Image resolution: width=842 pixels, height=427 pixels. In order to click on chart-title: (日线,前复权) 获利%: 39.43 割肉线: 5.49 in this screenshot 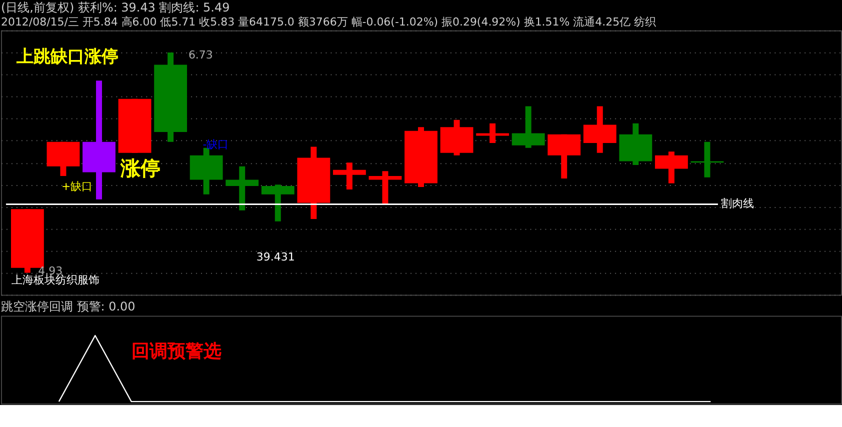, I will do `click(115, 7)`.